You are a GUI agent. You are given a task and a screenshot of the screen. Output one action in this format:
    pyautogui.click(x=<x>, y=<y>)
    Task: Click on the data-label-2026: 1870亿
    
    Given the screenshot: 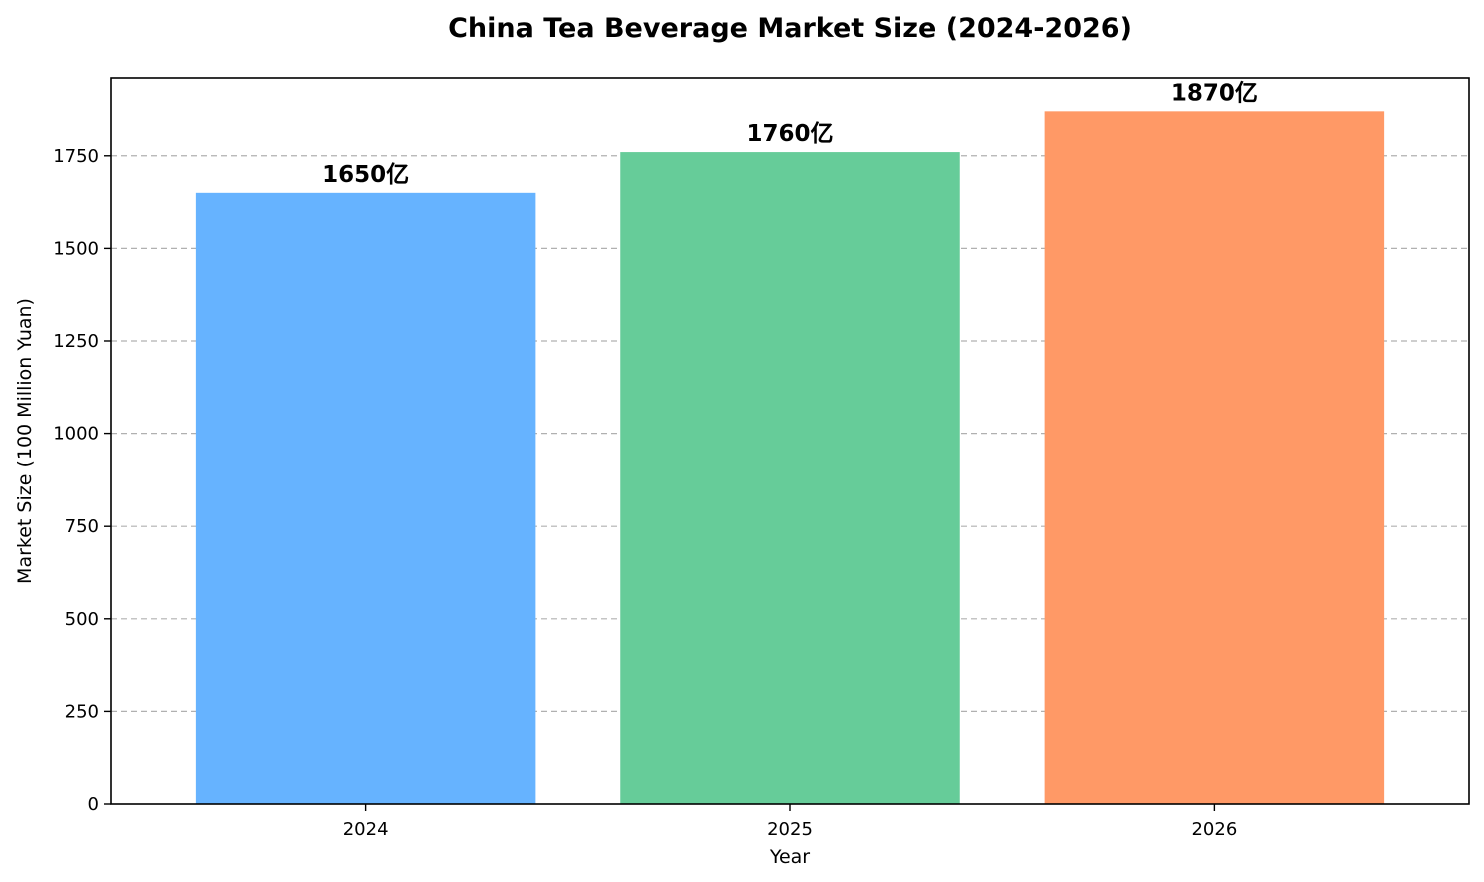 What is the action you would take?
    pyautogui.click(x=1214, y=93)
    